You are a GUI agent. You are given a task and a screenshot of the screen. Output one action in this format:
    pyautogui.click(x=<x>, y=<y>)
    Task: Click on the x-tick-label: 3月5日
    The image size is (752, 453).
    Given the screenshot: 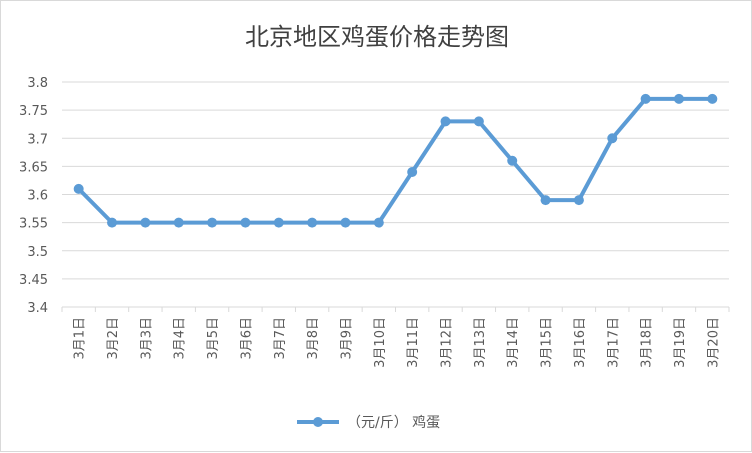 What is the action you would take?
    pyautogui.click(x=213, y=338)
    